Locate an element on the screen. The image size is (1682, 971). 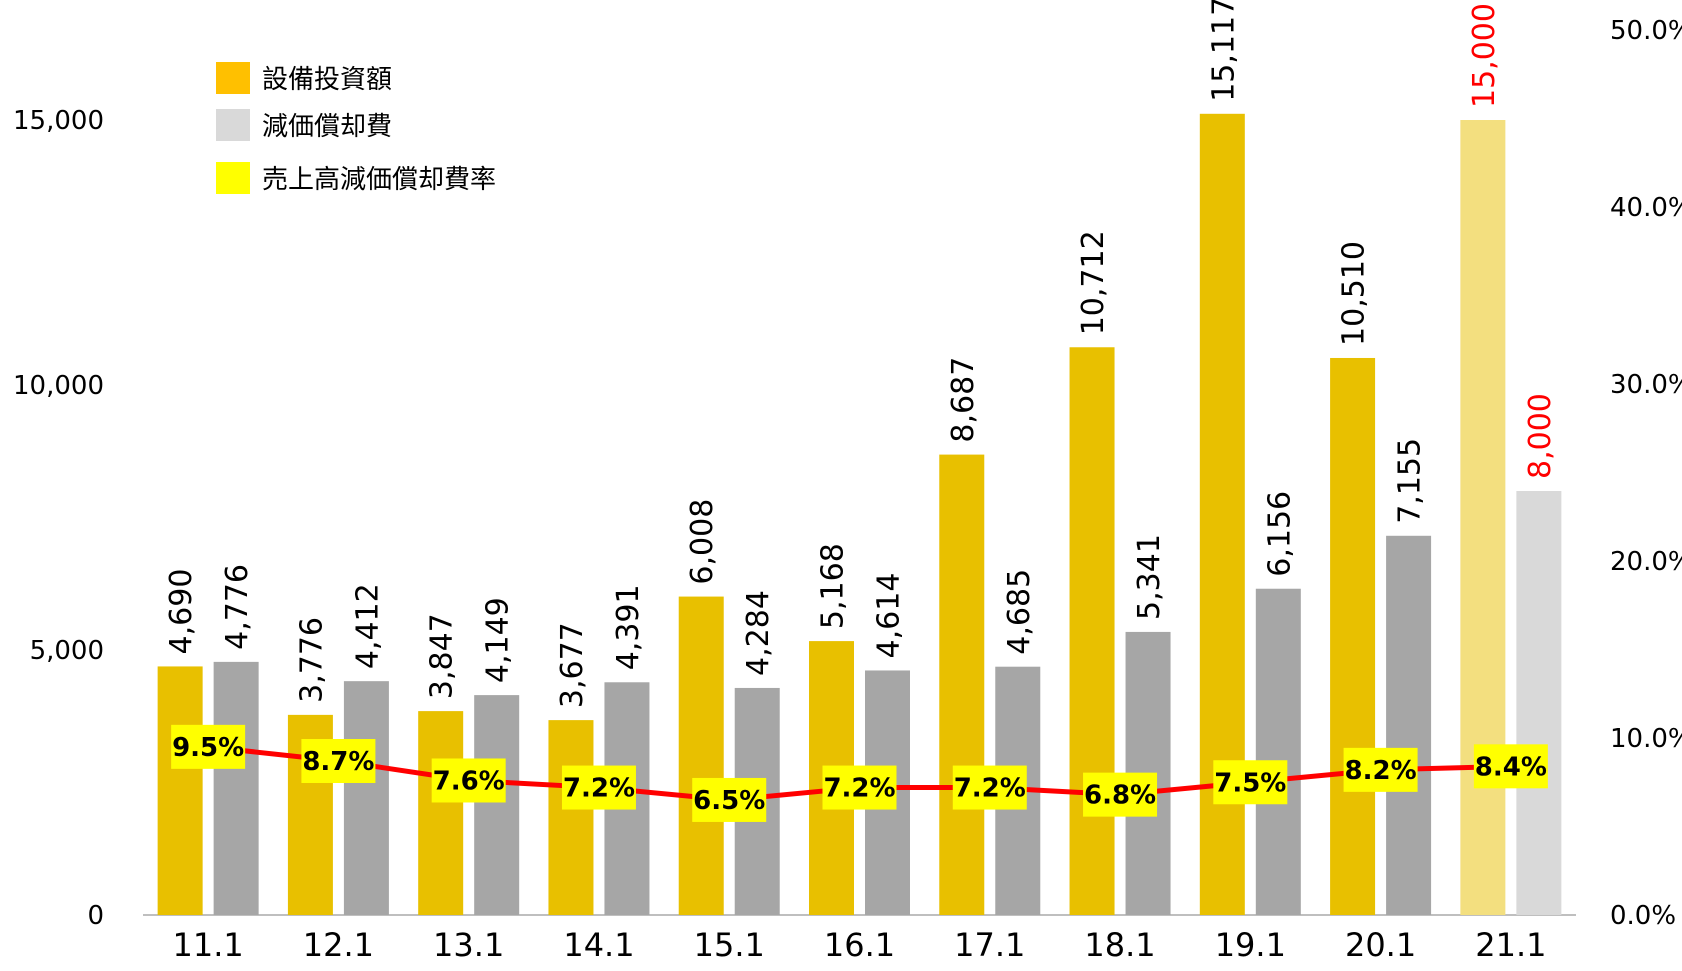
y-right-tick-label: 50.0% is located at coordinates (1646, 31).